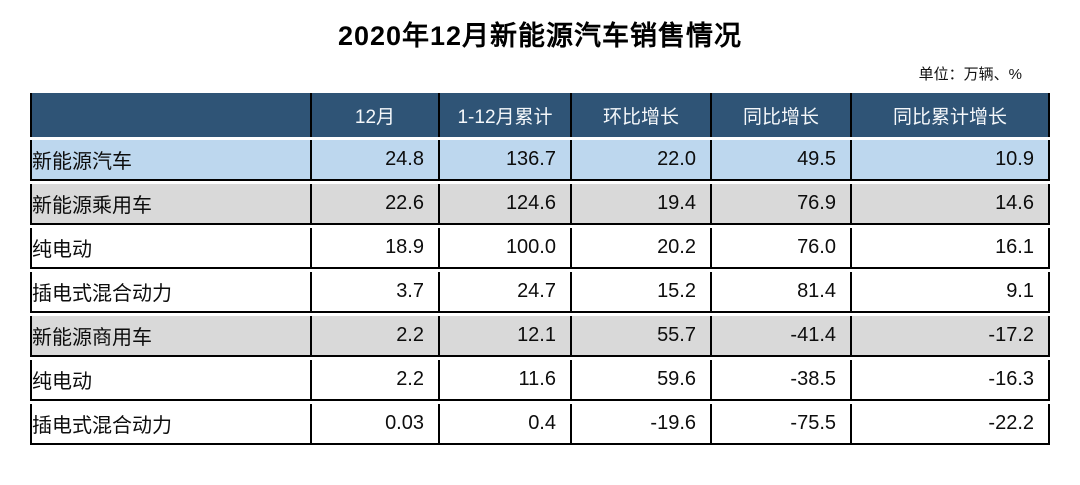  Describe the element at coordinates (642, 292) in the screenshot. I see `cell-value: 15.2` at that location.